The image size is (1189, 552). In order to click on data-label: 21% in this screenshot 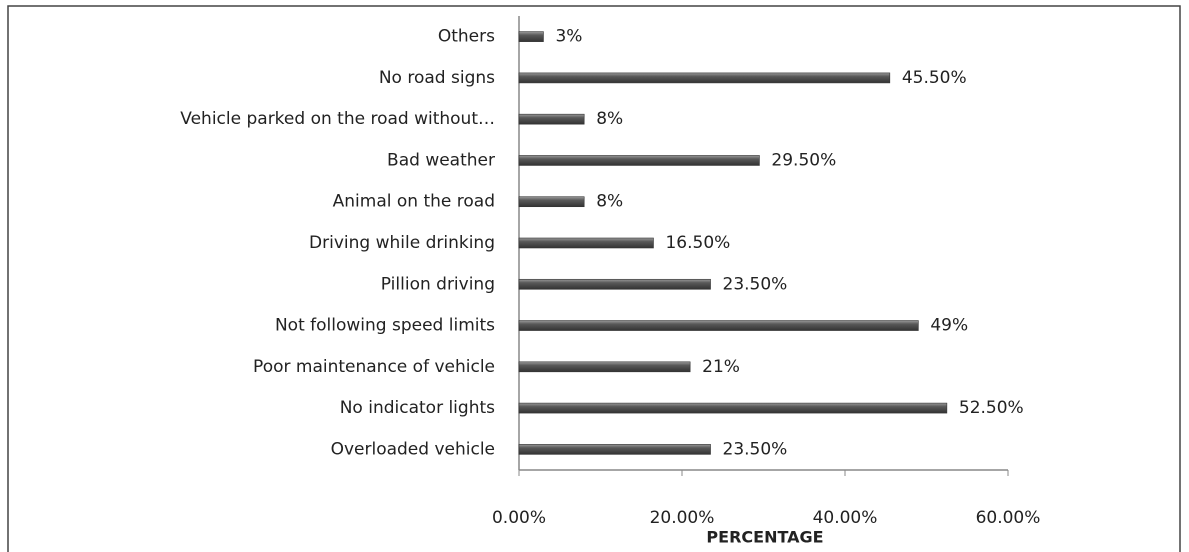, I will do `click(721, 367)`.